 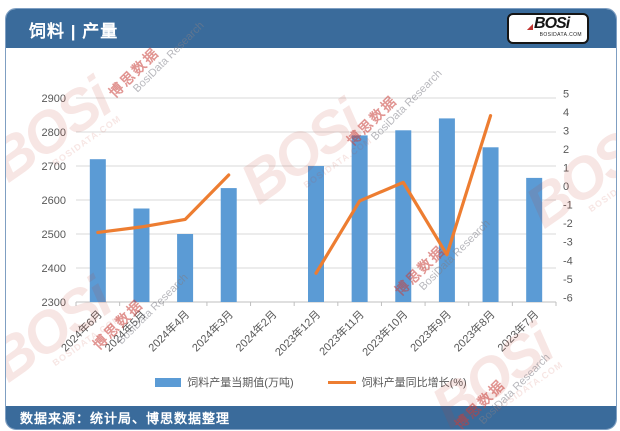 What do you see at coordinates (534, 239) in the screenshot?
I see `bar-2023年7月` at bounding box center [534, 239].